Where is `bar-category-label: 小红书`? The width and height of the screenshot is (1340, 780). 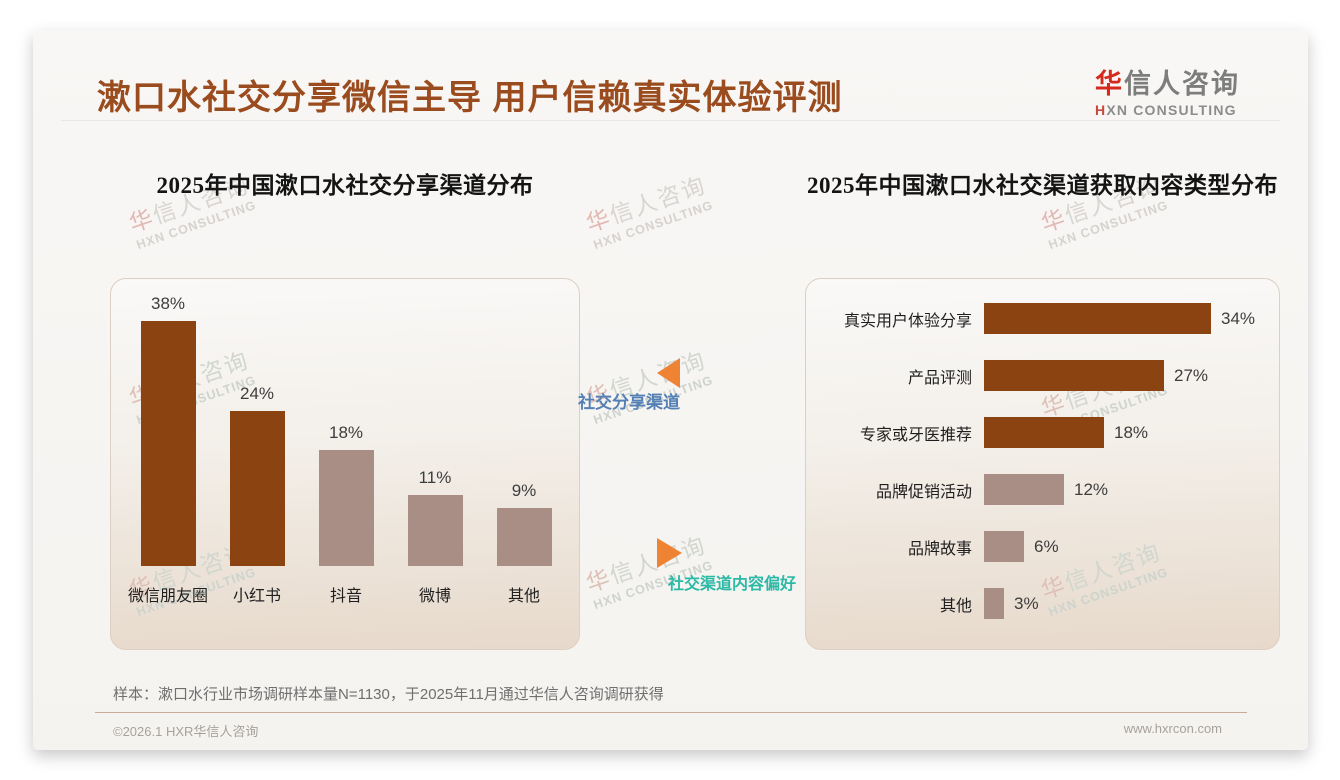 bar-category-label: 小红书 is located at coordinates (256, 596).